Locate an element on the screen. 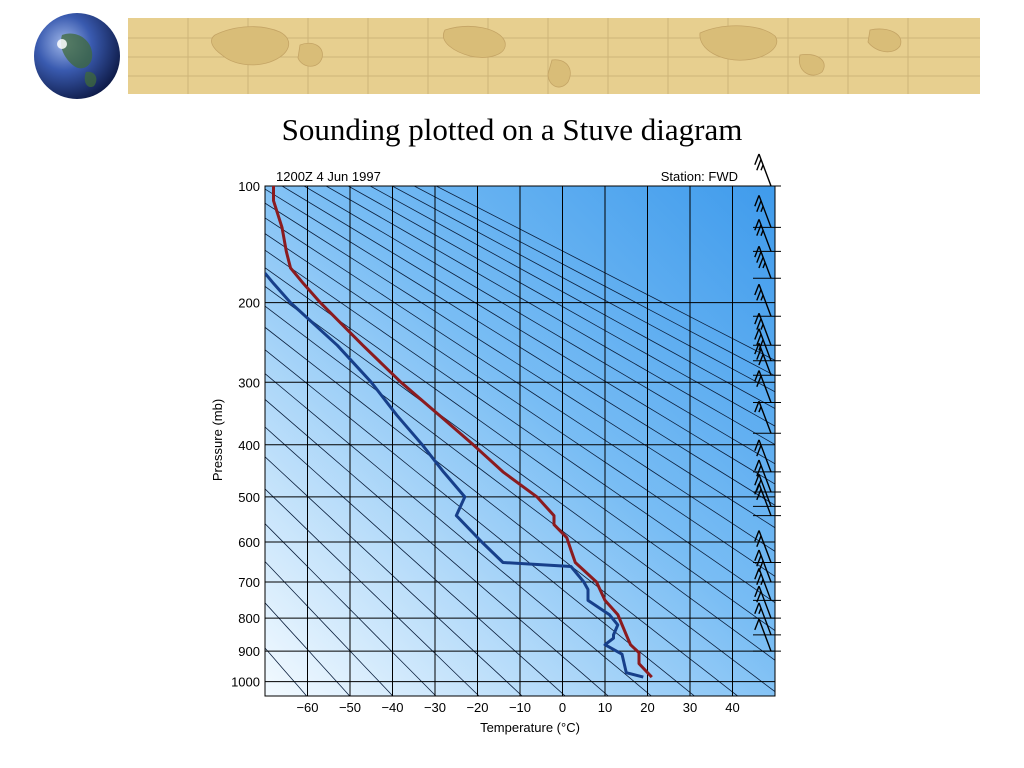 The height and width of the screenshot is (768, 1024). slide-title: Sounding plotted on a Stuve diagram is located at coordinates (512, 129).